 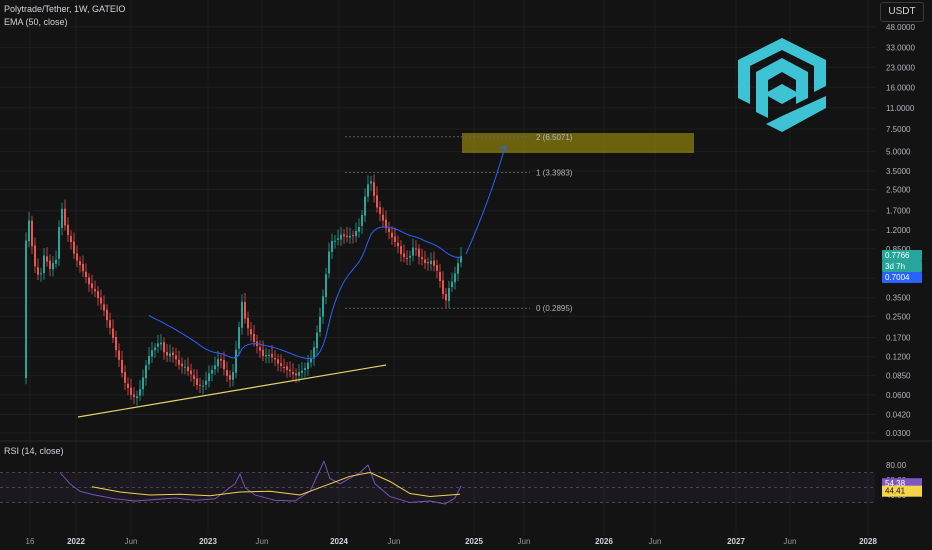 I want to click on ema-badge-text: 0.7004, so click(x=897, y=277).